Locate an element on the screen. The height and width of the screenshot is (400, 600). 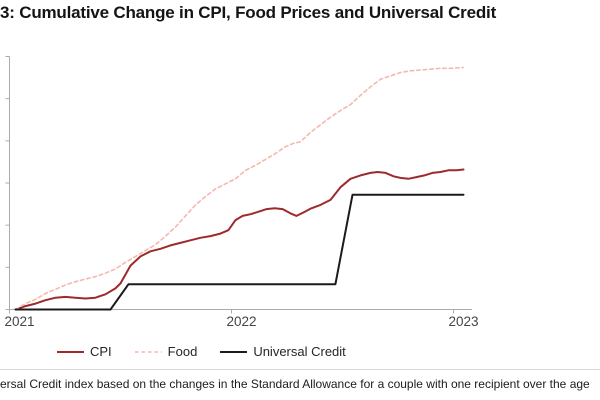
x-axis-label: 2021 is located at coordinates (19, 321).